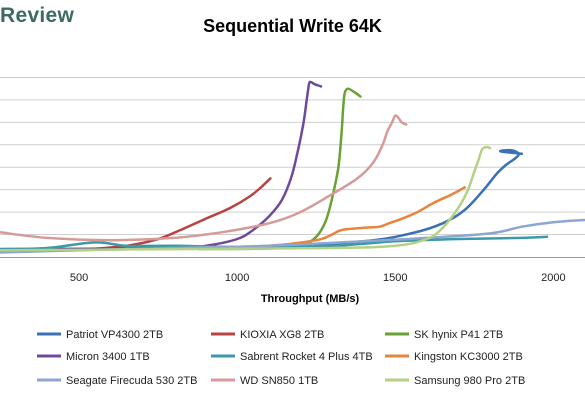 This screenshot has height=401, width=585. Describe the element at coordinates (306, 357) in the screenshot. I see `legend-label-4: Sabrent Rocket 4 Plus 4TB` at that location.